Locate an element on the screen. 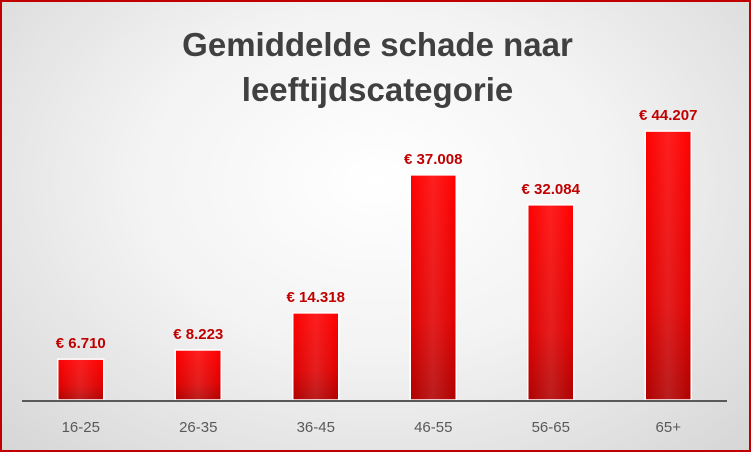  x-tick-label: 56-65 is located at coordinates (551, 427).